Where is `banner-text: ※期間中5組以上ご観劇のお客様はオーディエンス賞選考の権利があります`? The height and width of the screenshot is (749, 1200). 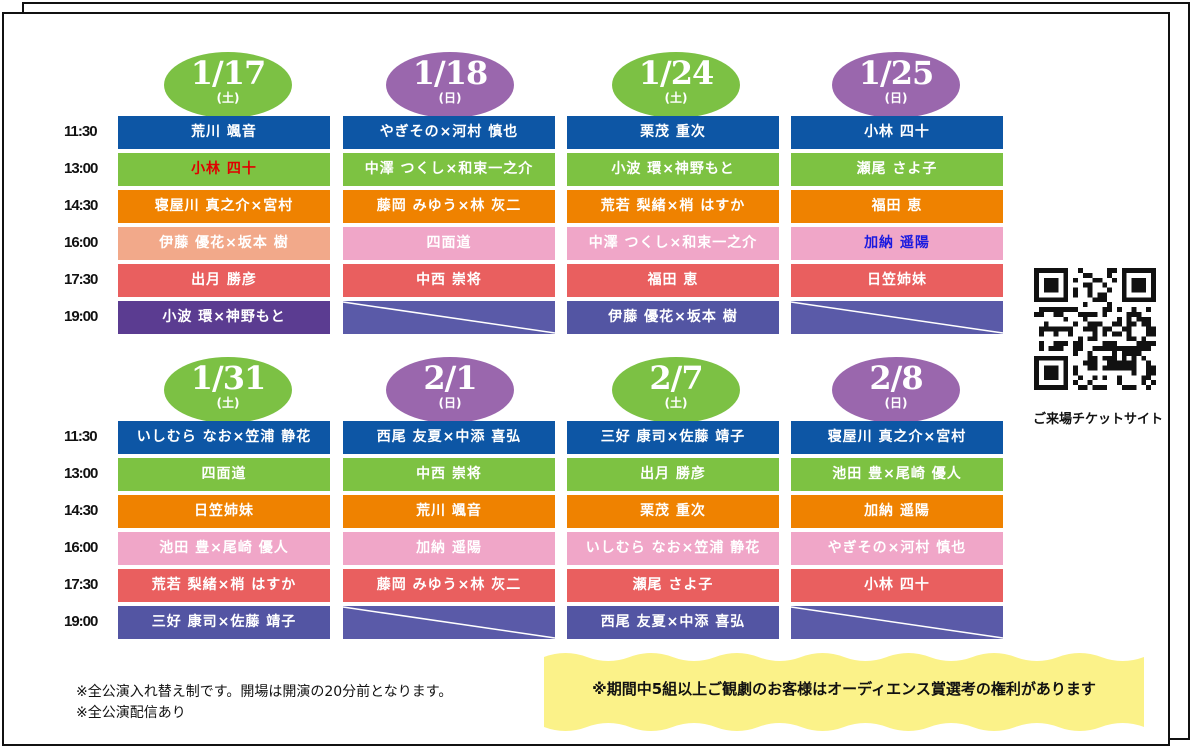
banner-text: ※期間中5組以上ご観劇のお客様はオーディエンス賞選考の権利があります is located at coordinates (844, 689).